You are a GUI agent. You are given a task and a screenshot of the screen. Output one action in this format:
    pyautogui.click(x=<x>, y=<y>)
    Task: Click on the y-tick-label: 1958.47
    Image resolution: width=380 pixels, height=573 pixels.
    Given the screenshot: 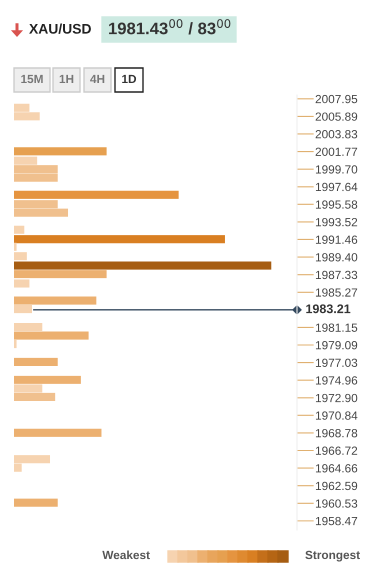 What is the action you would take?
    pyautogui.click(x=337, y=521)
    